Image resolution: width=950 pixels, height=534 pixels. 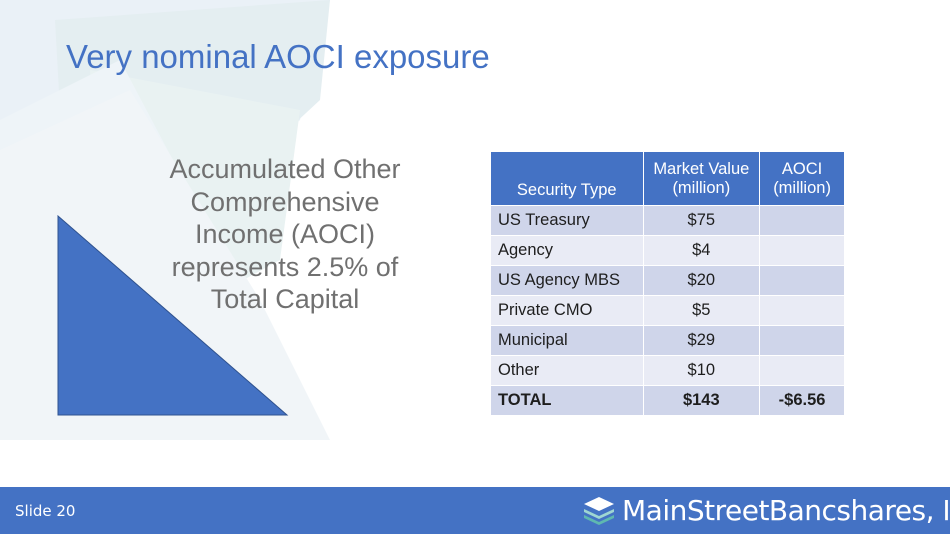 What do you see at coordinates (701, 340) in the screenshot?
I see `cell-market-value: $29` at bounding box center [701, 340].